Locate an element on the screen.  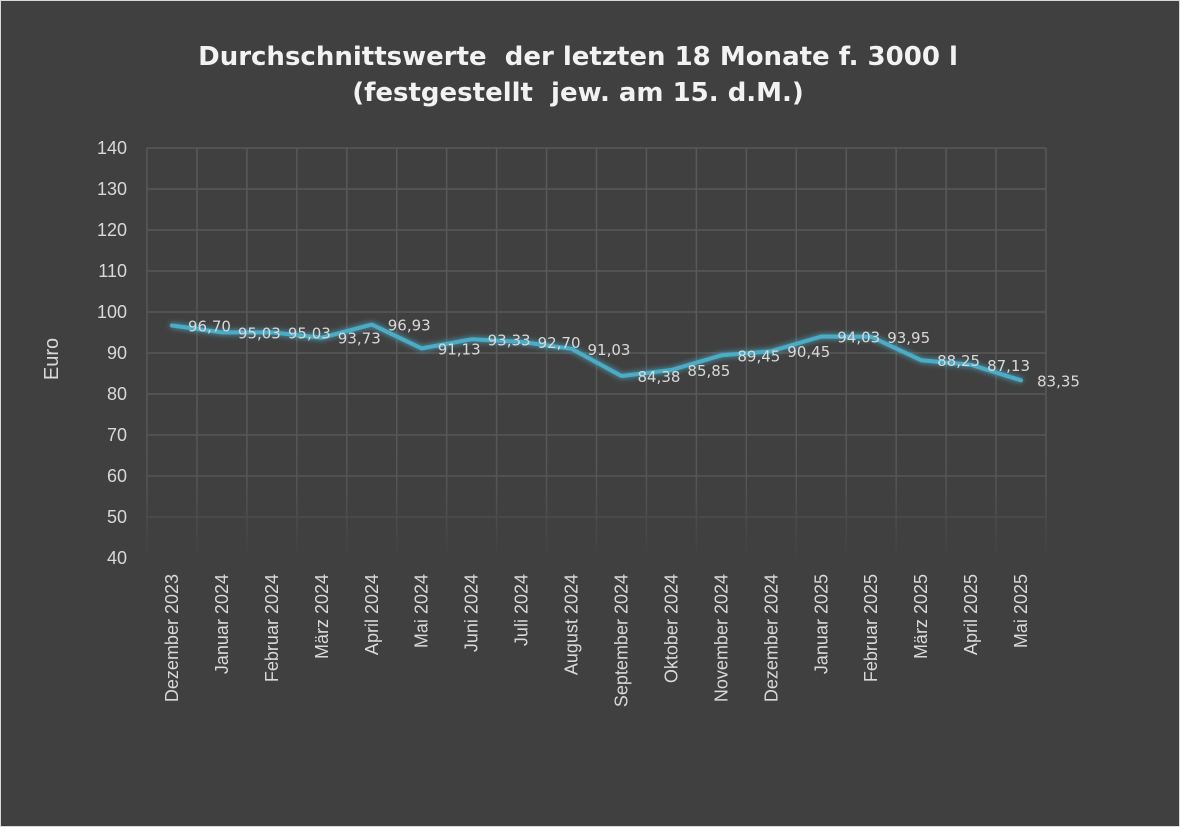
x-tick-label: Dezember 2024 is located at coordinates (771, 638).